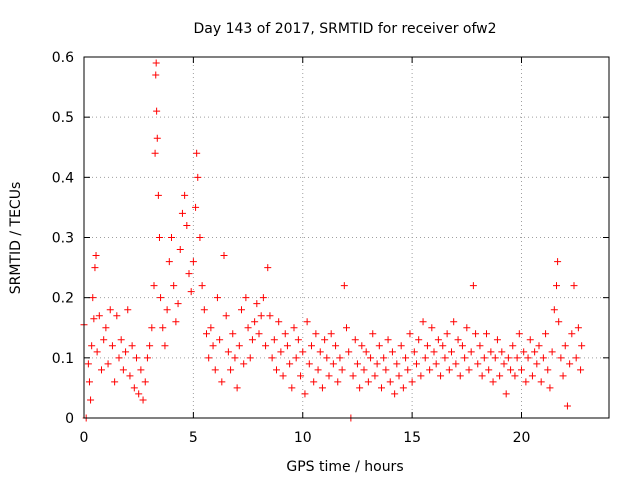 The image size is (640, 480). Describe the element at coordinates (63, 58) in the screenshot. I see `y-tick-label: 0.6` at that location.